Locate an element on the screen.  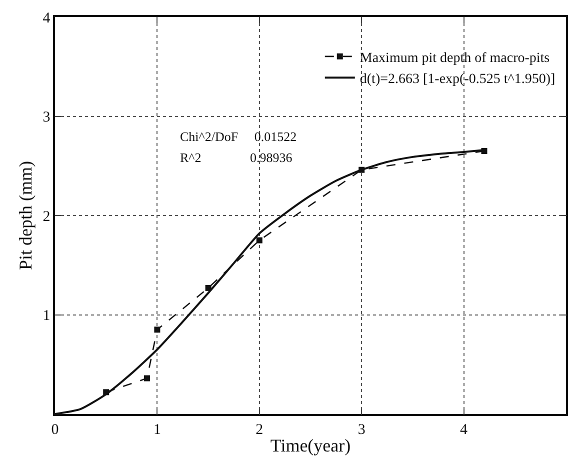
legend-label: d(t)=2.663 [1-exp(-0.525 t^1.950)] is located at coordinates (458, 80).